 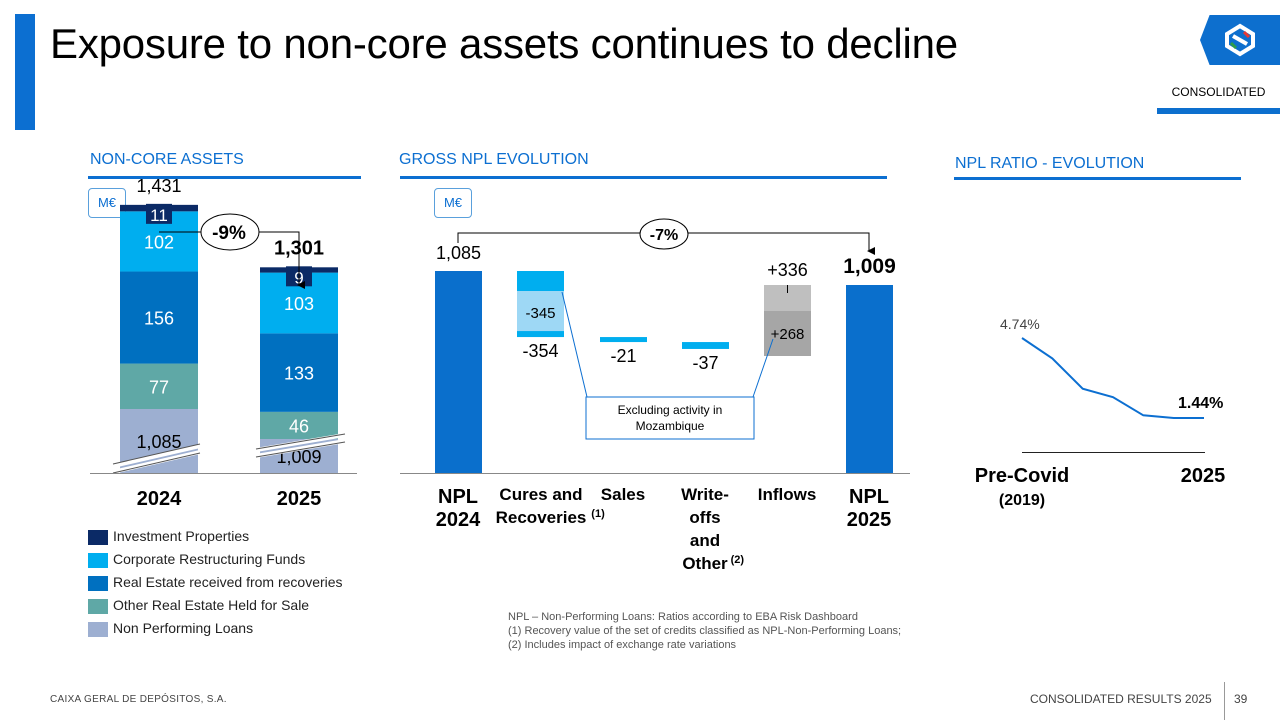 I want to click on npl-ratio-line-chart: 4.74% 1.44% Pre-Covid (2019) 2025, so click(x=1100, y=412).